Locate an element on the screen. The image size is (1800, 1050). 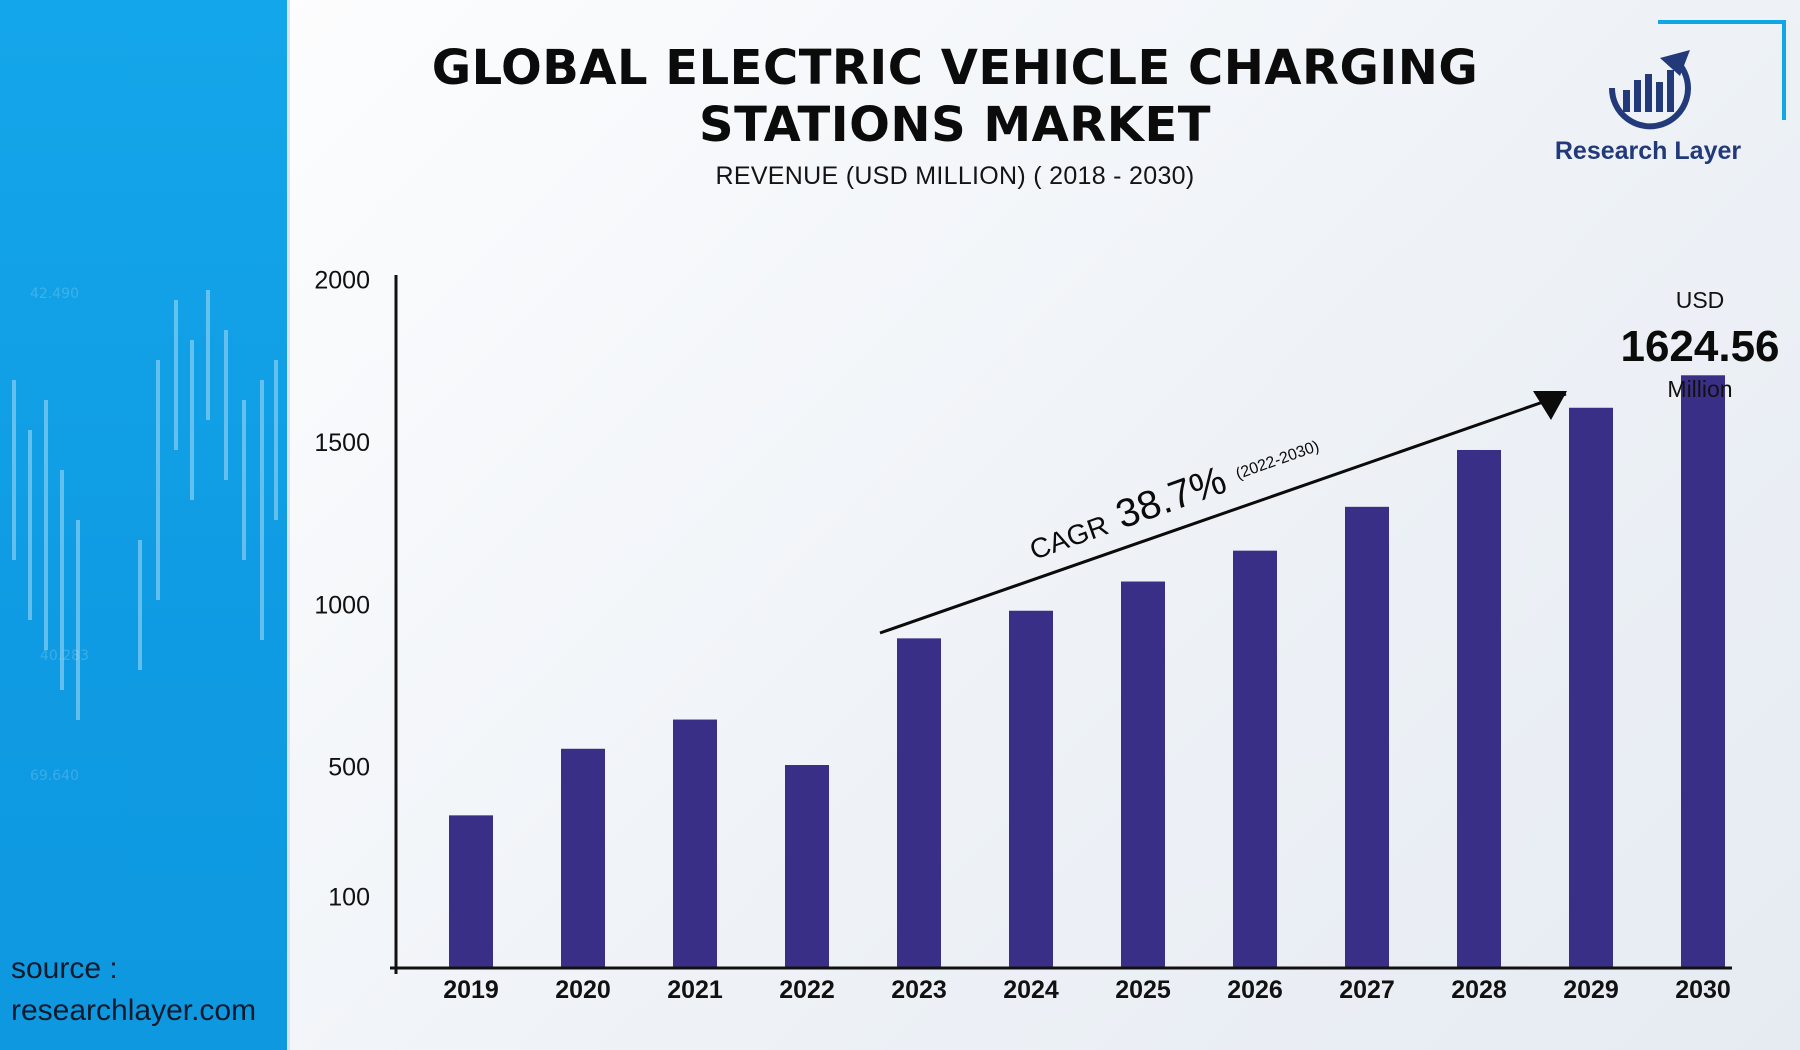
y-tick-label: 2000 is located at coordinates (342, 280).